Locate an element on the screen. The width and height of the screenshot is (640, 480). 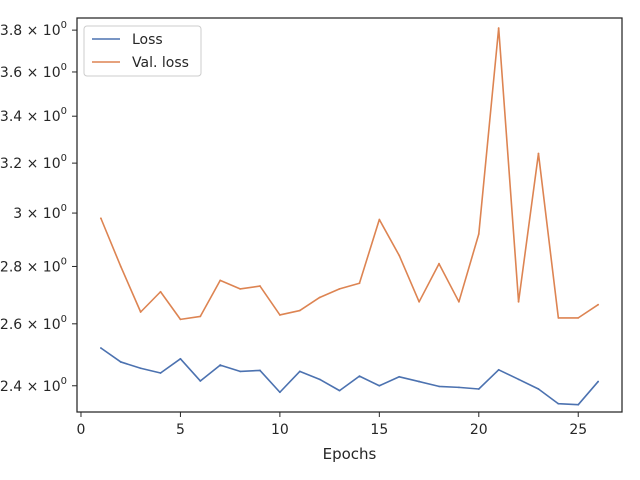
x-axis-label: Epochs is located at coordinates (350, 454).